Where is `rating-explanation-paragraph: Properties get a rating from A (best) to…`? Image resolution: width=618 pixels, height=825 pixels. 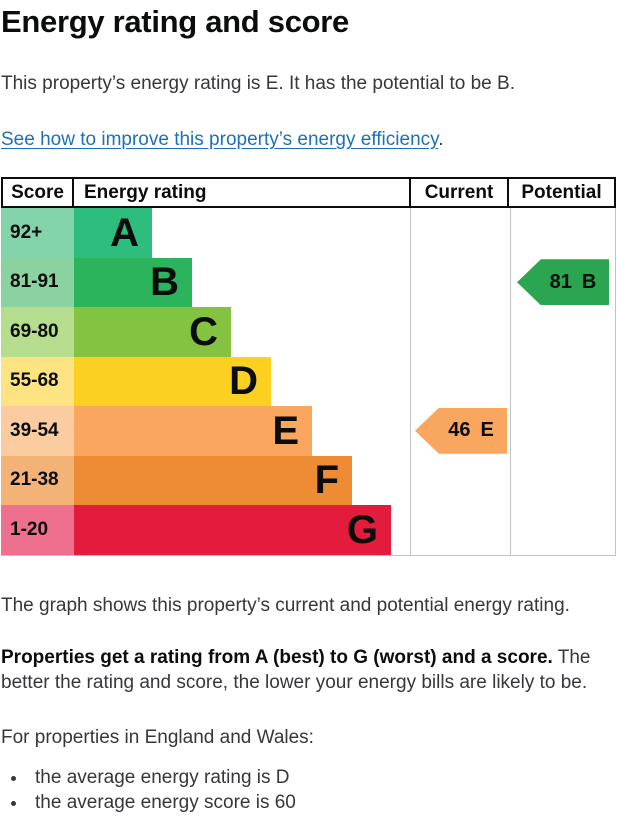
rating-explanation-paragraph: Properties get a rating from A (best) to… is located at coordinates (309, 670).